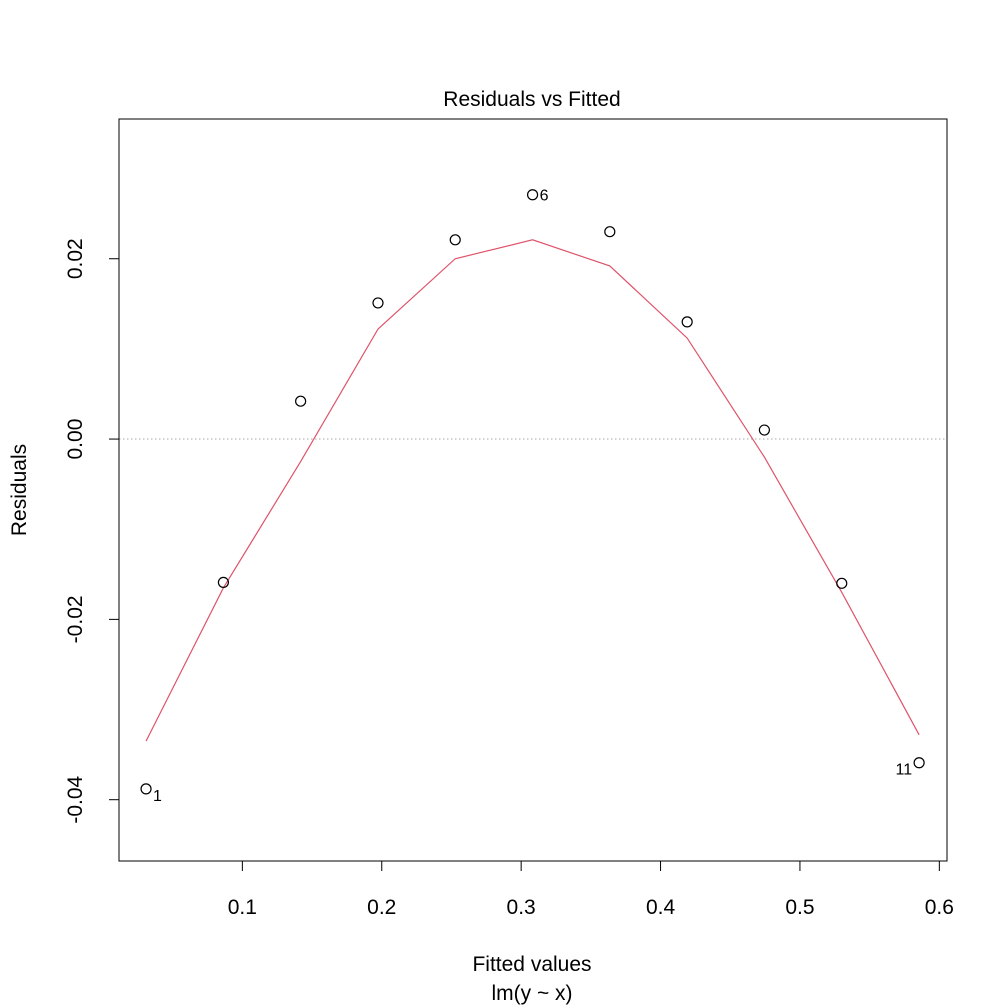  What do you see at coordinates (157, 796) in the screenshot?
I see `point-label-1: 1` at bounding box center [157, 796].